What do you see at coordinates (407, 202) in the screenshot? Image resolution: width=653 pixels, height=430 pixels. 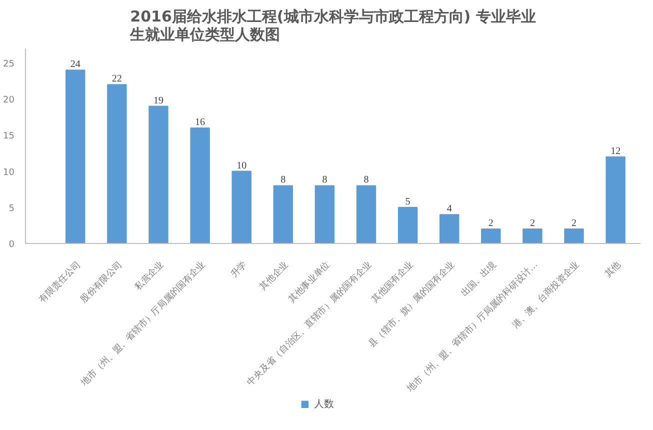 I see `data-label: 5` at bounding box center [407, 202].